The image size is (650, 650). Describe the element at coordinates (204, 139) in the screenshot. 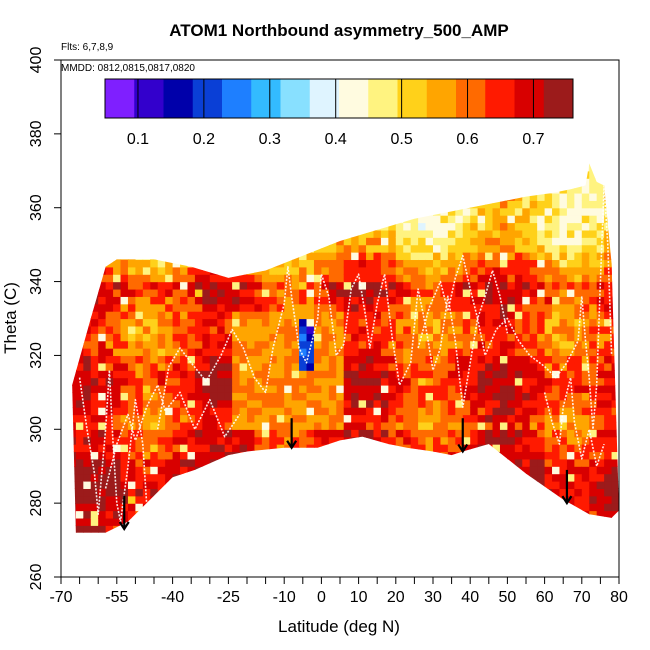

I see `colorbar-tick-label: 0.2` at that location.